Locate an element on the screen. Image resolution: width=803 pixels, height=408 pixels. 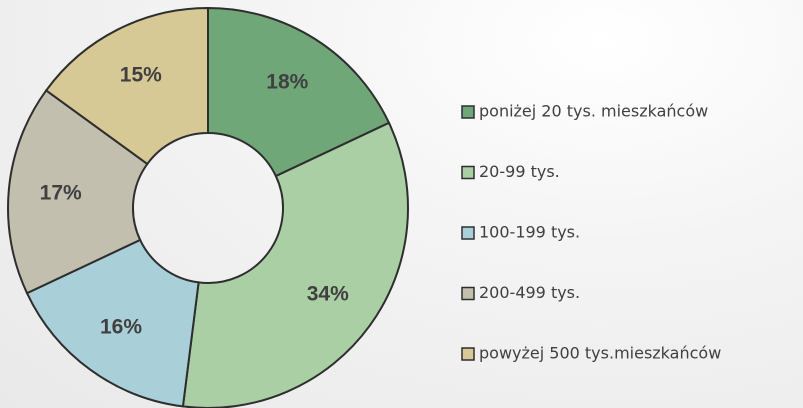
data-label: 17% is located at coordinates (61, 193).